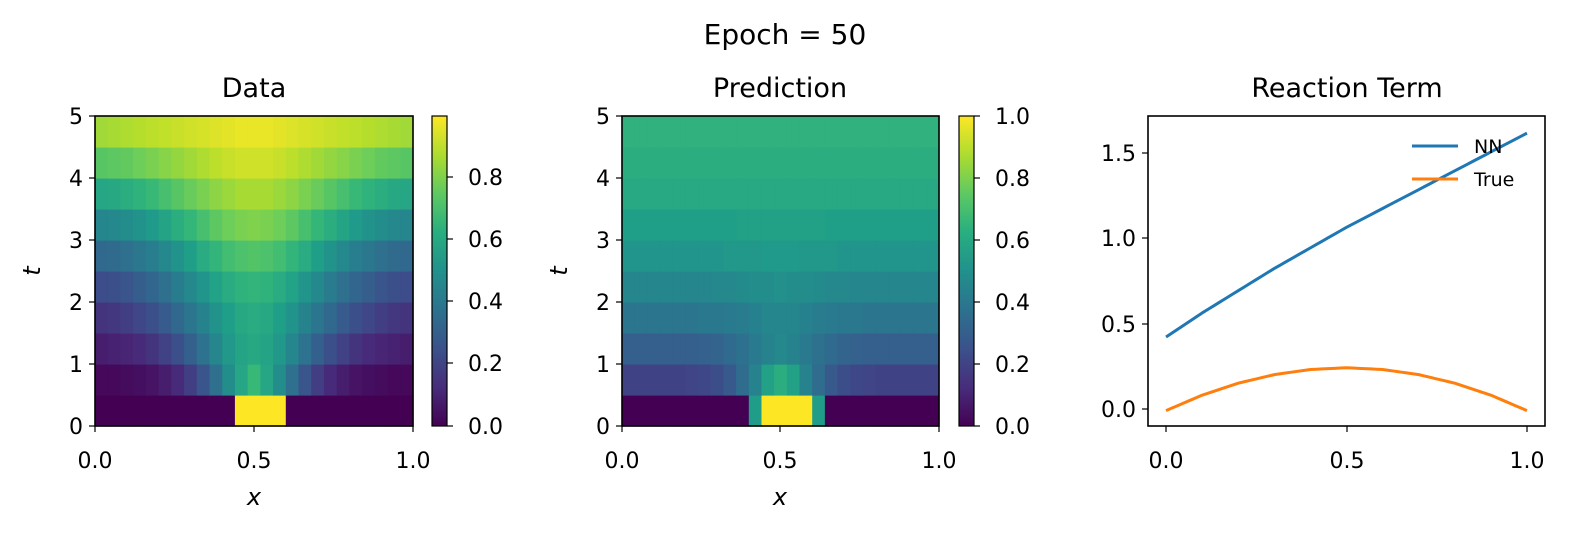 This screenshot has height=535, width=1578. What do you see at coordinates (485, 427) in the screenshot?
I see `data-colorbar-tick-label: 0.0` at bounding box center [485, 427].